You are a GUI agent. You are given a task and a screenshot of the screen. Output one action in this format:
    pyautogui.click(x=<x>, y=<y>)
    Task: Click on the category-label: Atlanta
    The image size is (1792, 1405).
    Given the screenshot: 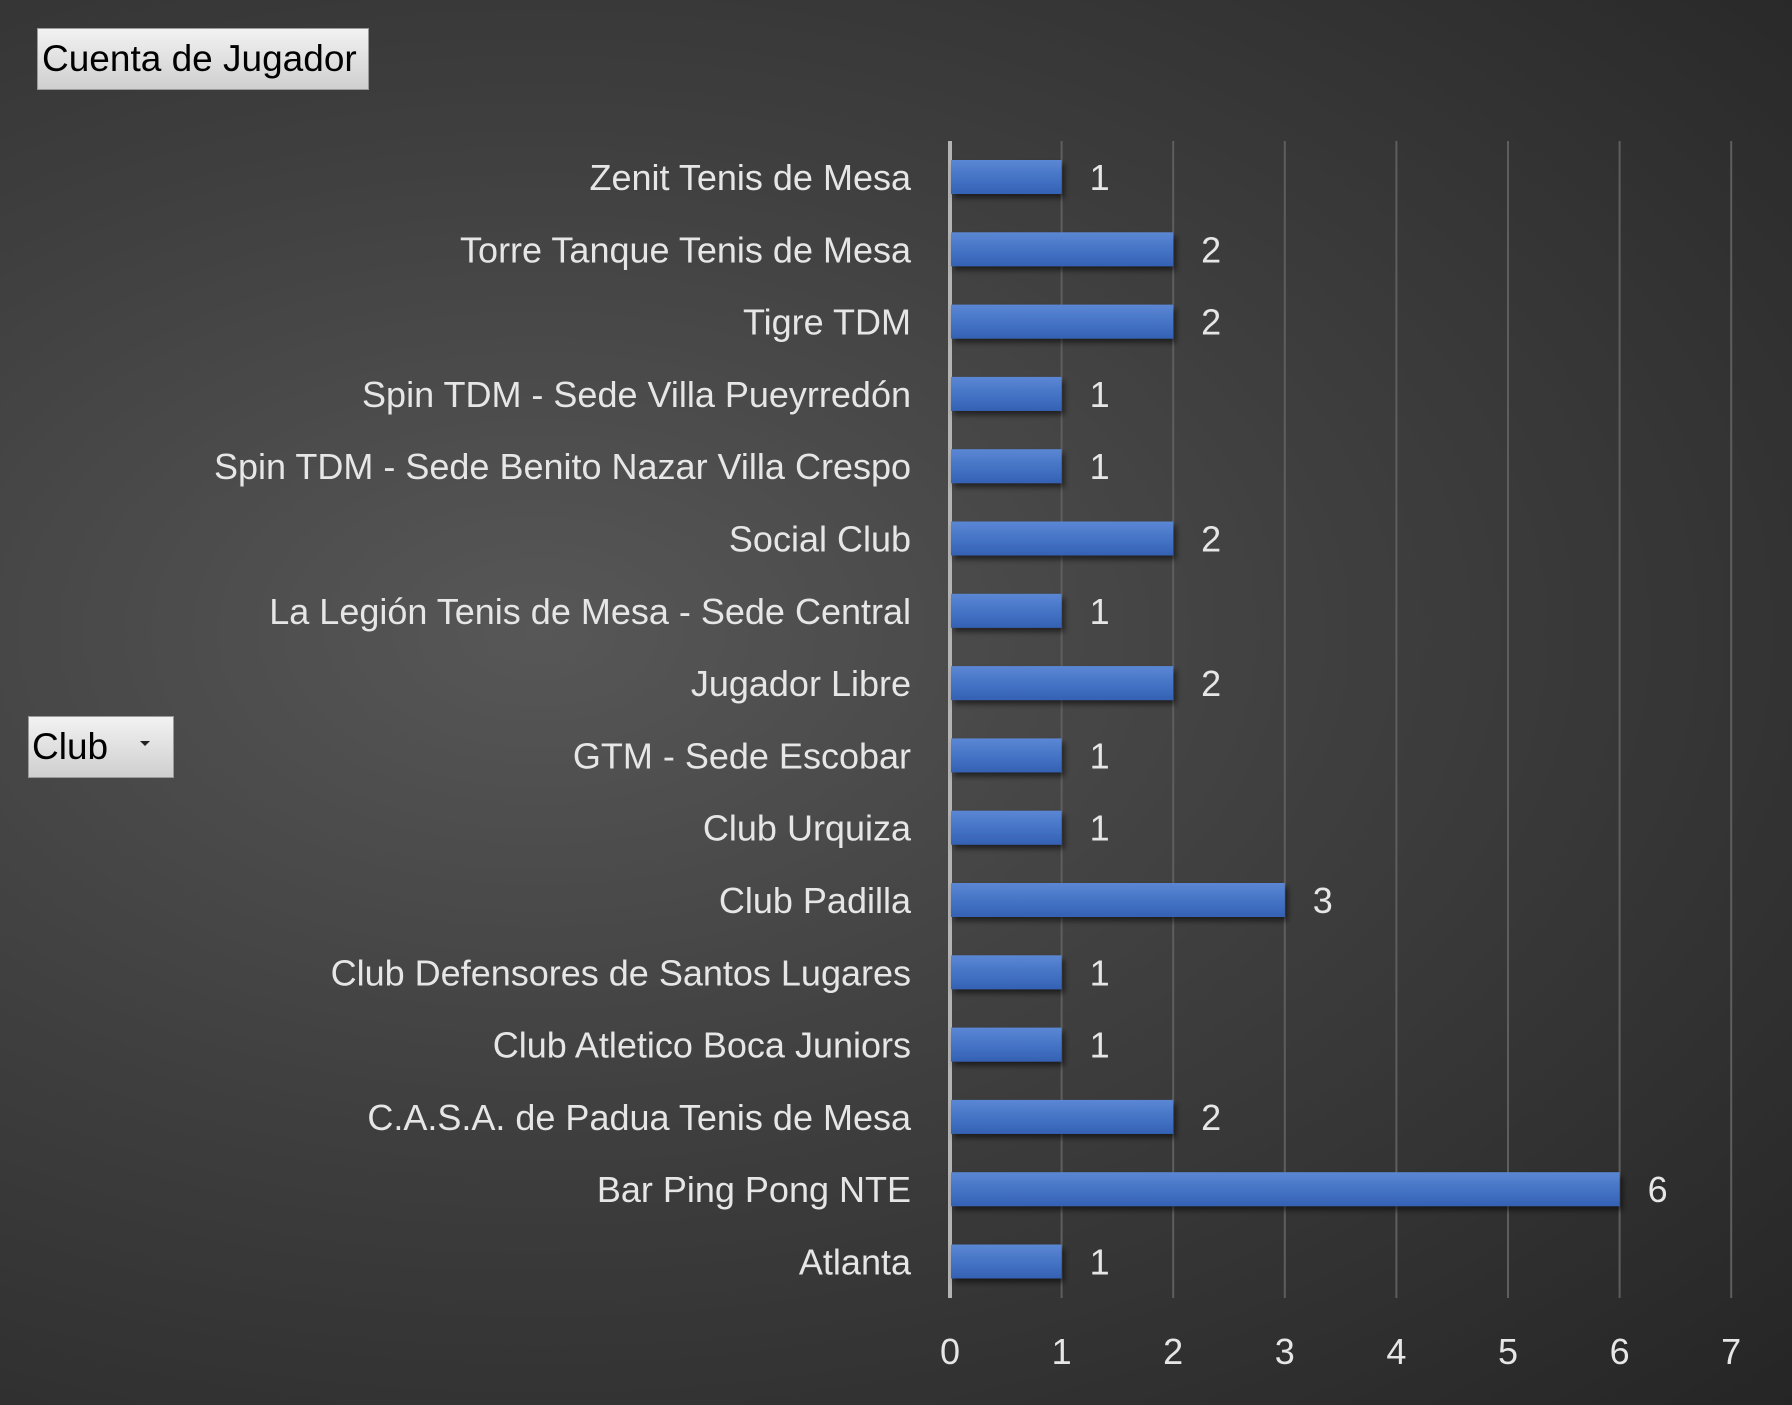 What is the action you would take?
    pyautogui.click(x=855, y=1262)
    